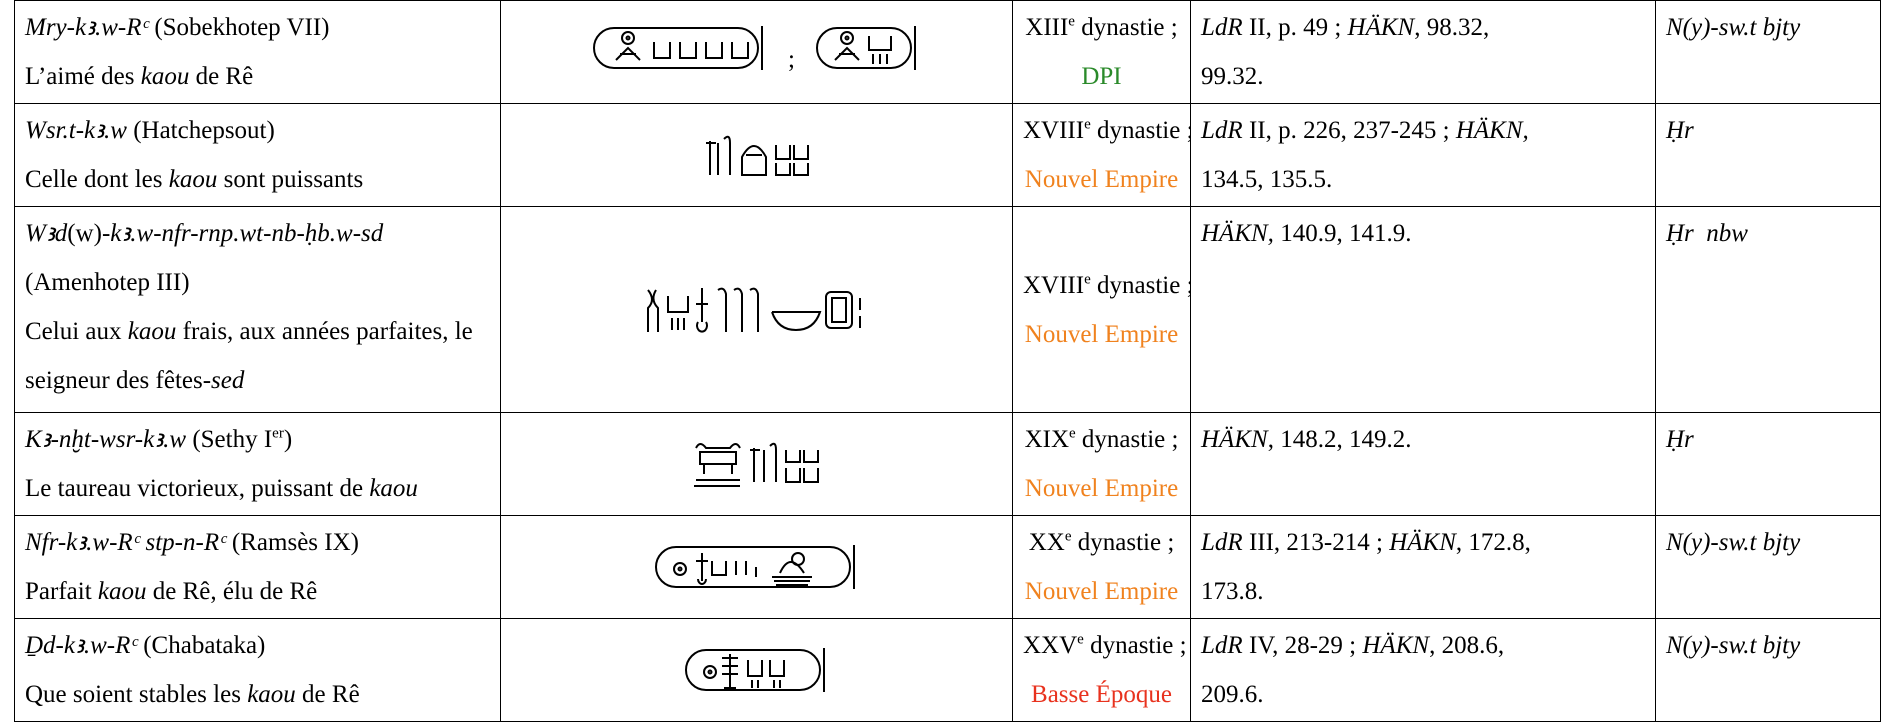  What do you see at coordinates (1222, 542) in the screenshot?
I see `text-run: LdR` at bounding box center [1222, 542].